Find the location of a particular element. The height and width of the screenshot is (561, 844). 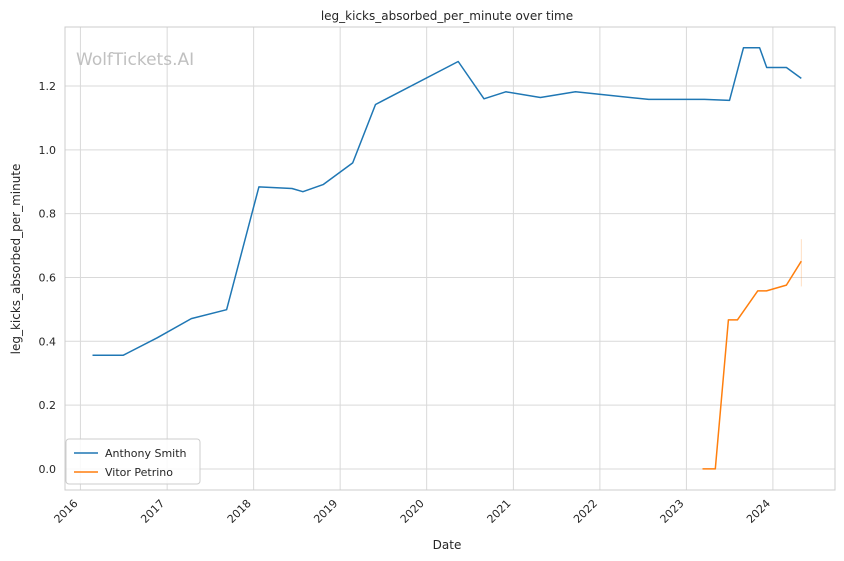

y-tick-label: 0.4 is located at coordinates (48, 341).